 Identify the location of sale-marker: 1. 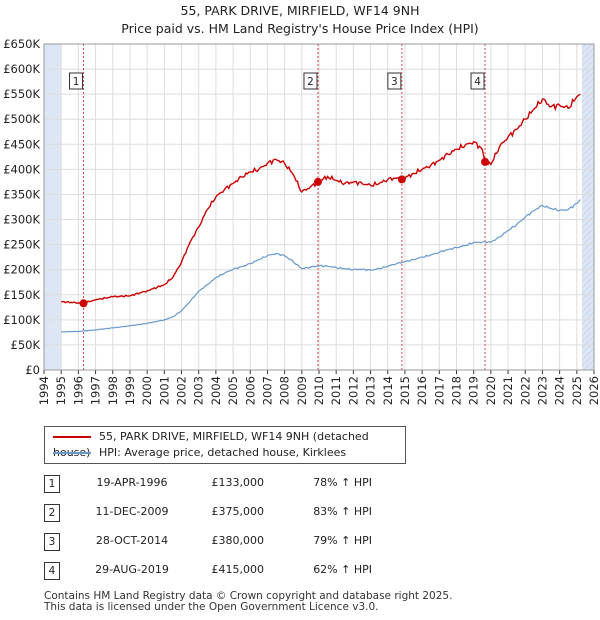
(76, 81).